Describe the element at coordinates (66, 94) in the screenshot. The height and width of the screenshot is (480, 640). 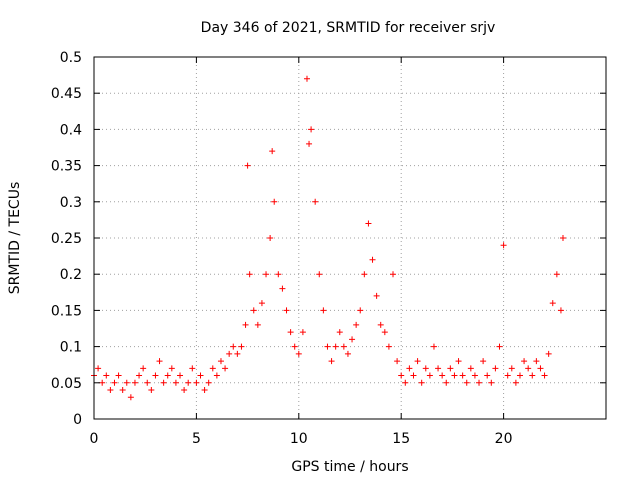
I see `y-tick-label: 0.45` at that location.